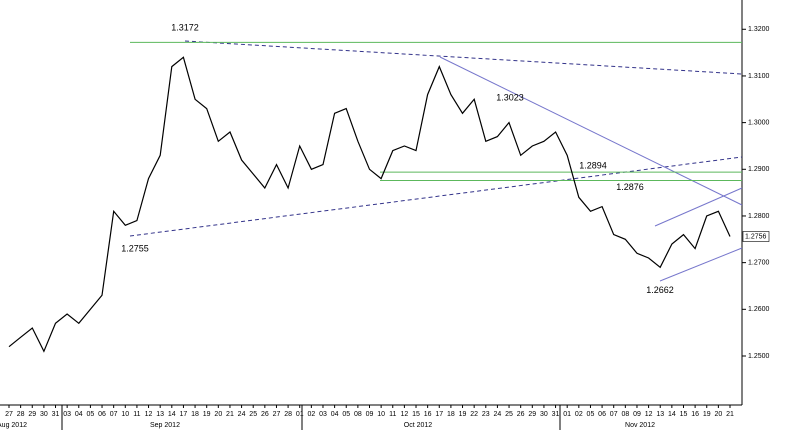 Image resolution: width=804 pixels, height=435 pixels. Describe the element at coordinates (486, 414) in the screenshot. I see `x-tick-label: 23` at that location.